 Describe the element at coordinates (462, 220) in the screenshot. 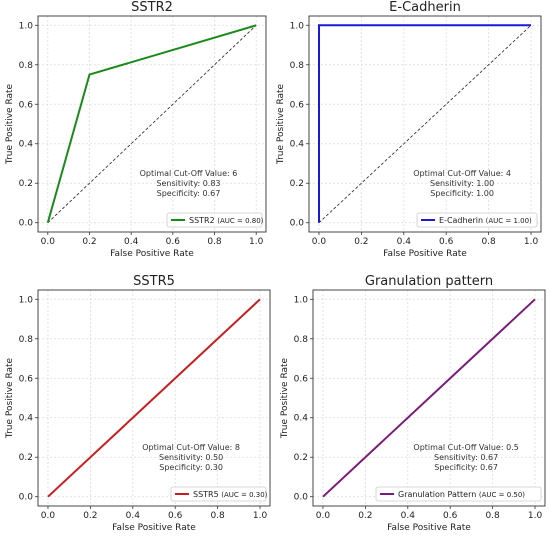

I see `legend-series-name: E-Cadherin` at that location.